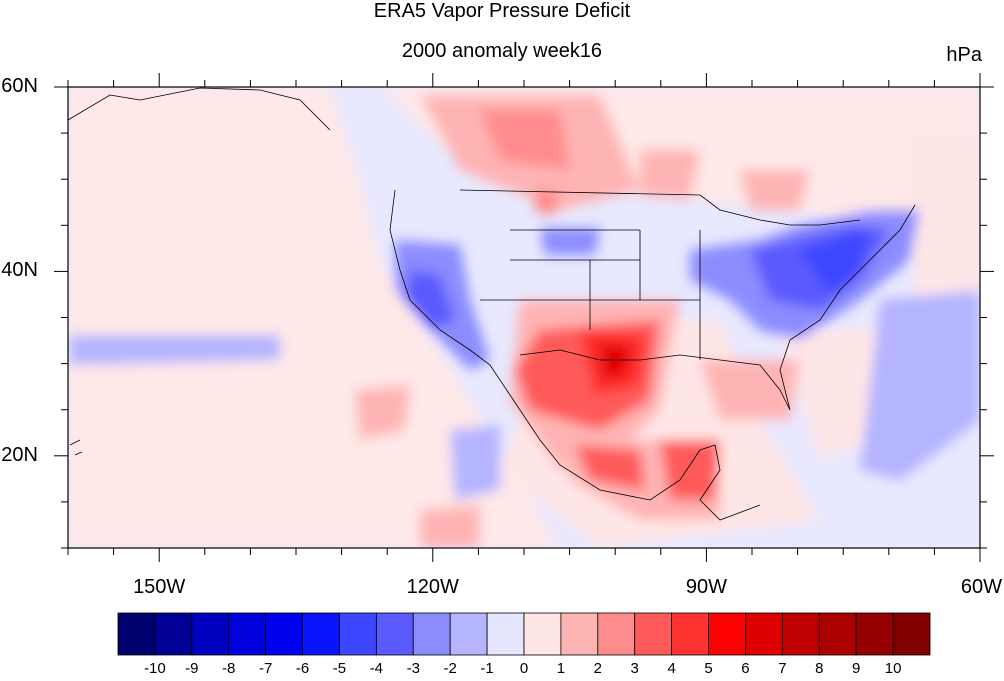  I want to click on colorbar-label: -3, so click(413, 668).